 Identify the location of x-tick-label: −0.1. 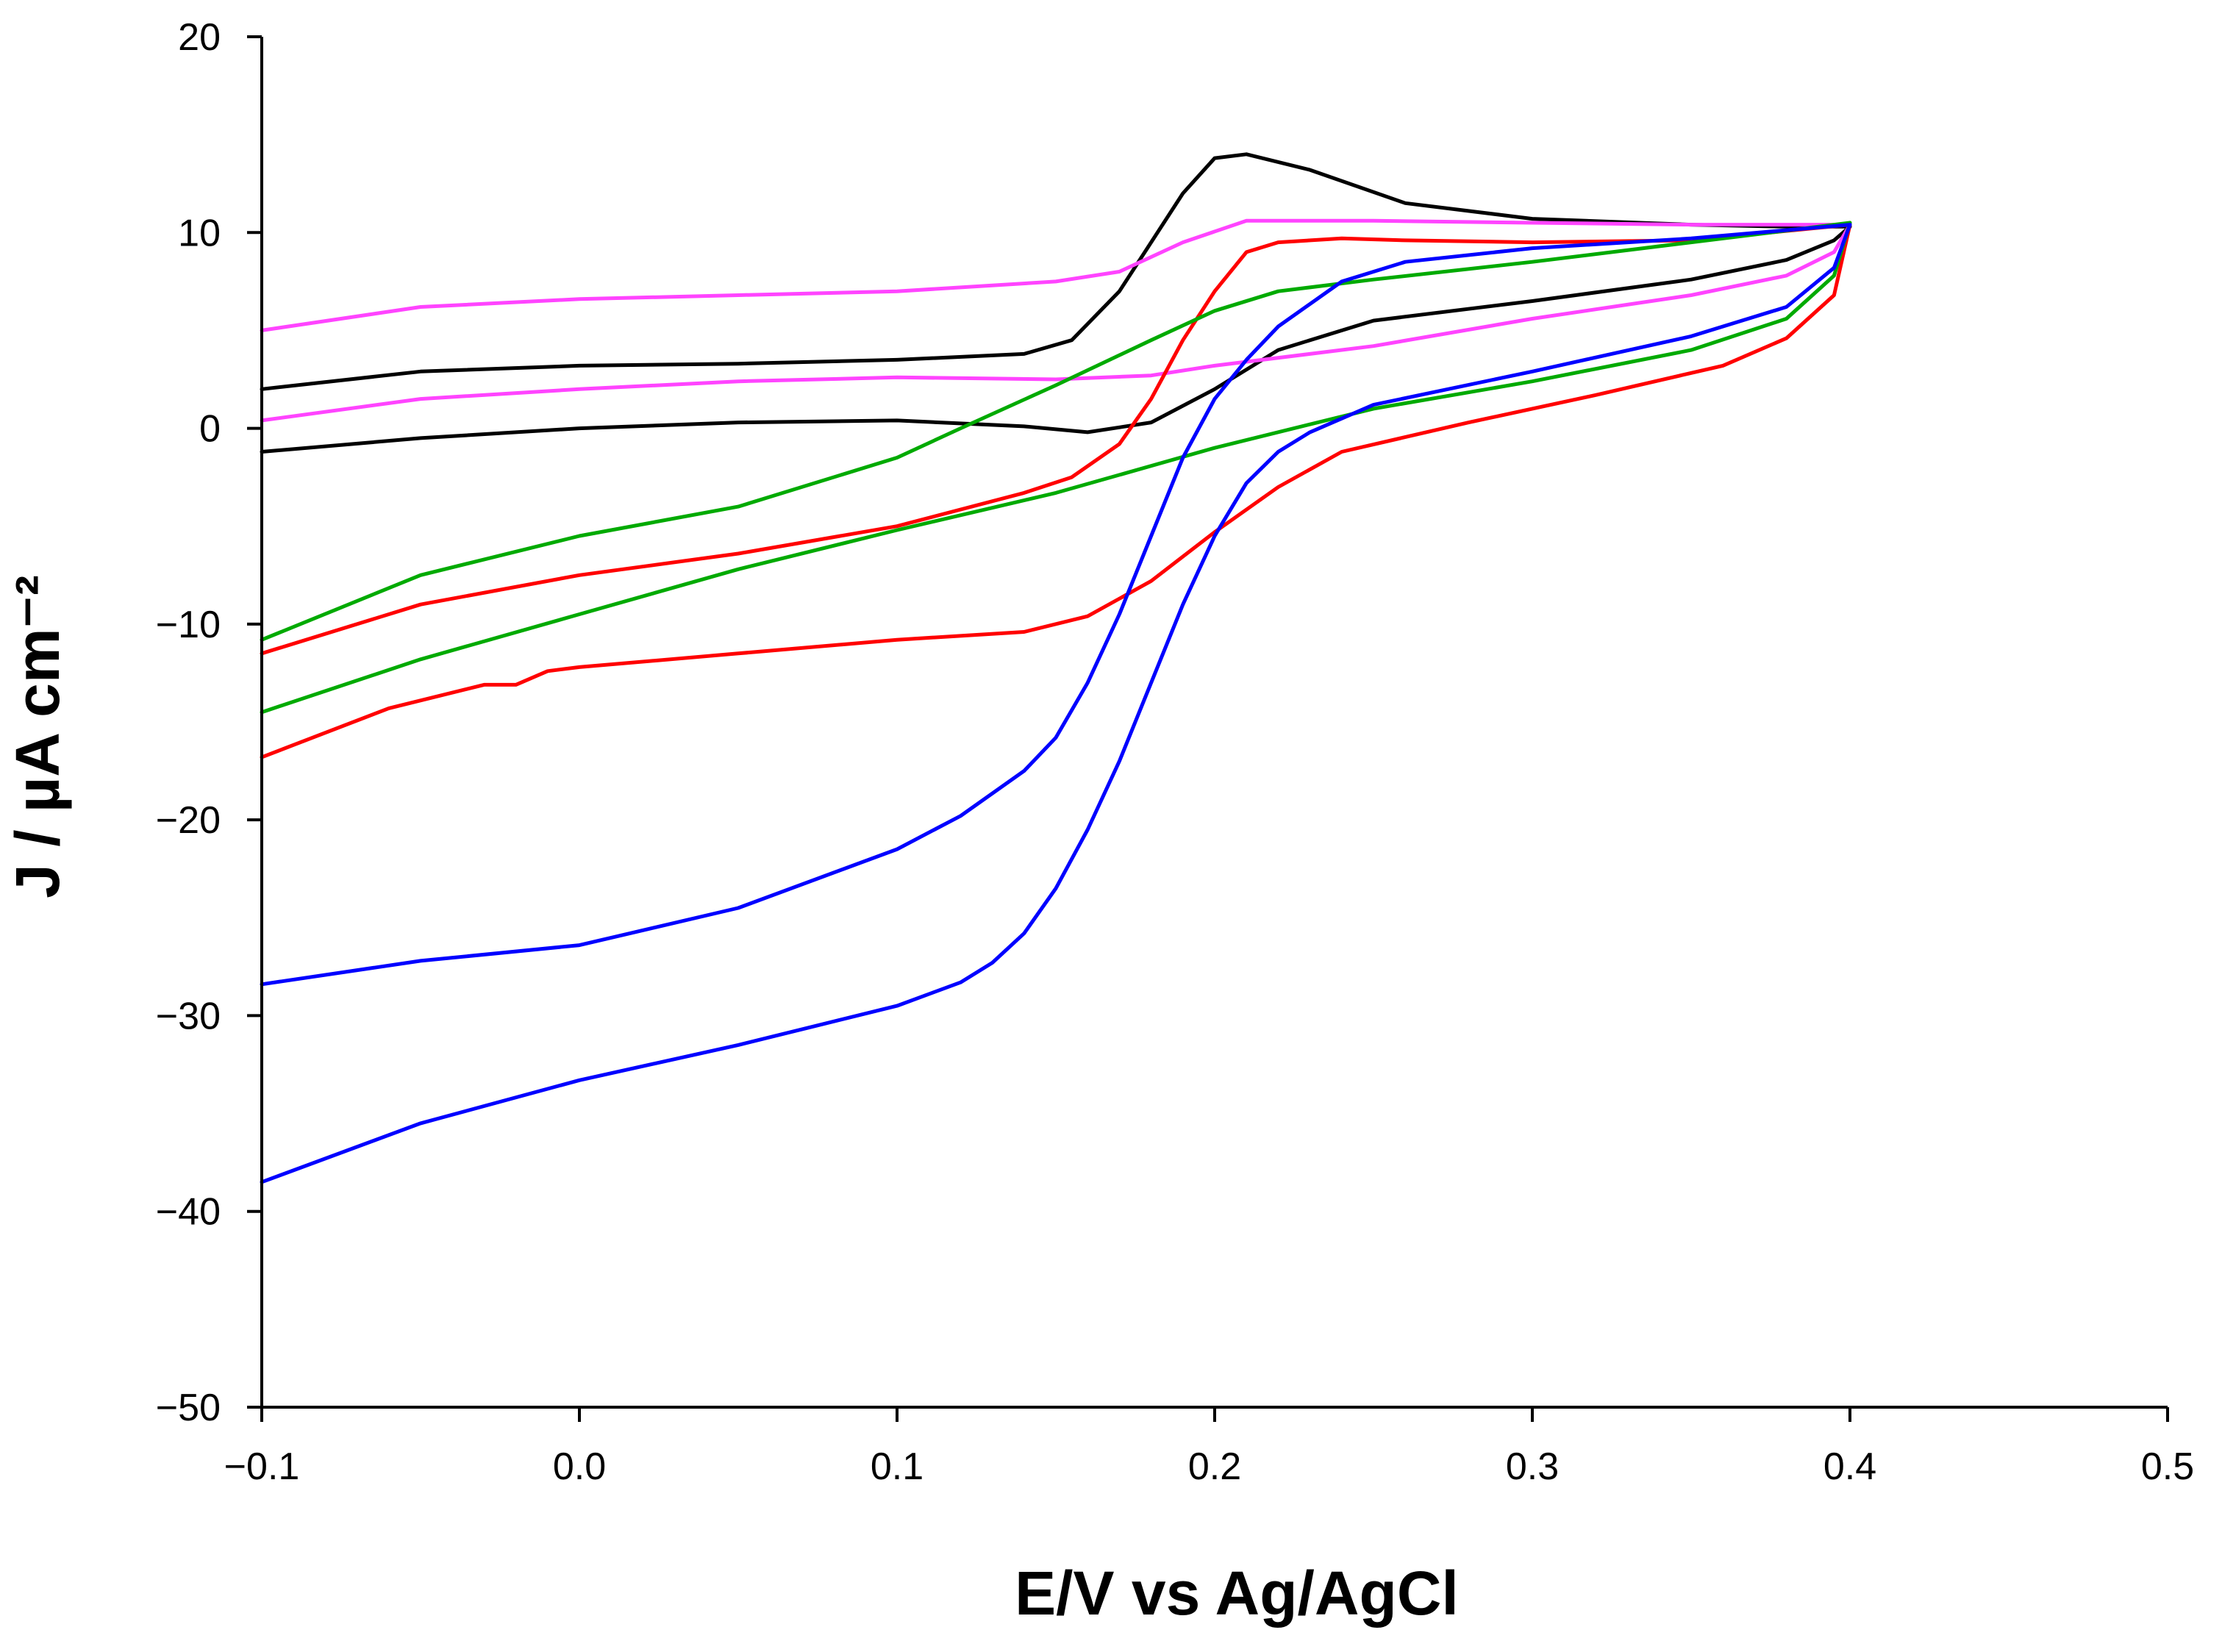
(262, 1466).